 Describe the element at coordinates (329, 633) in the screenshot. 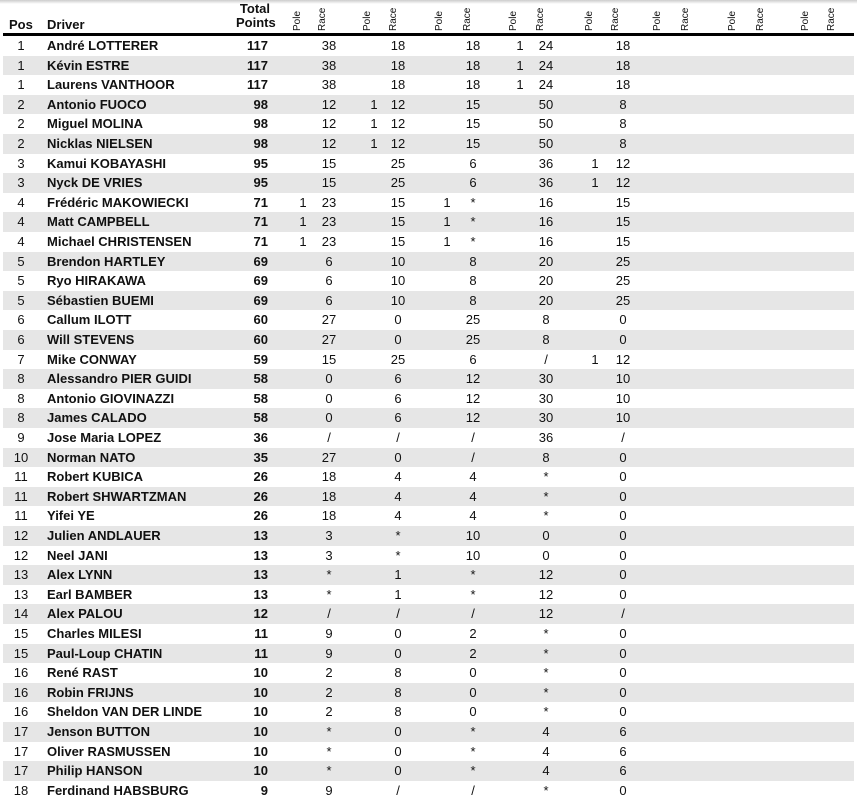

I see `race-cell: 9` at that location.